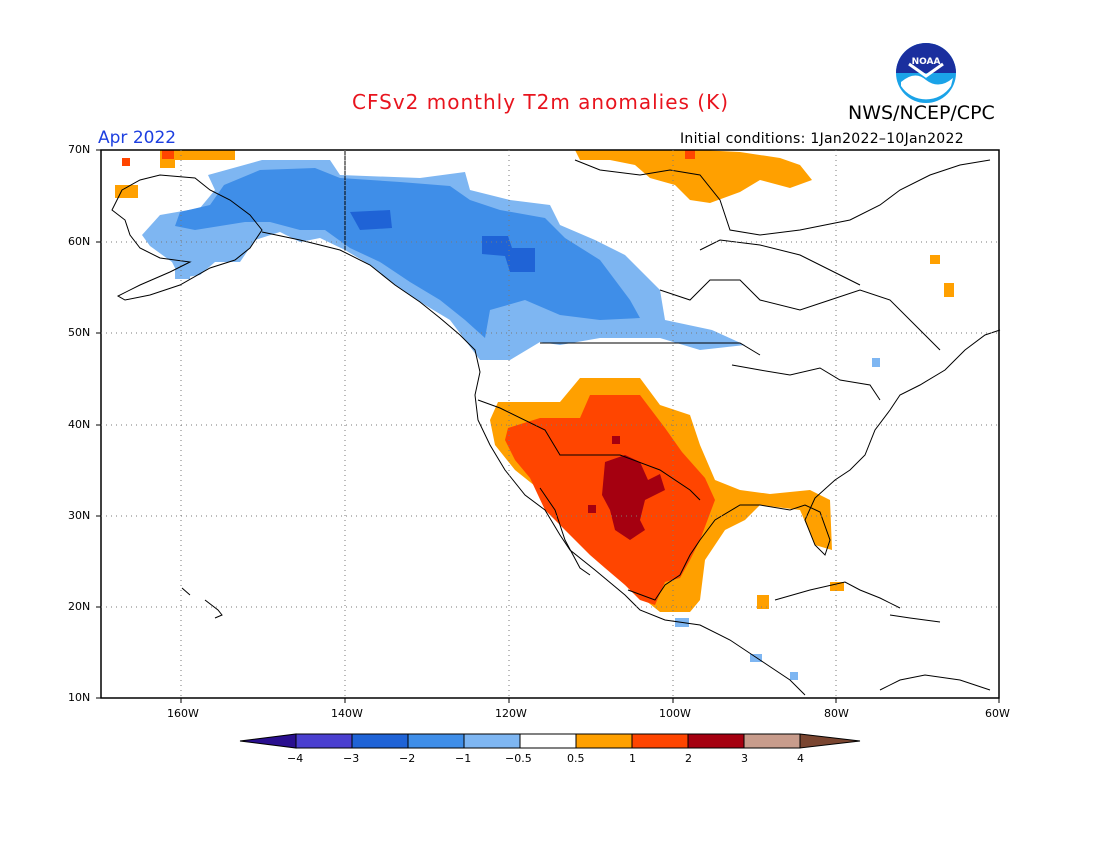  Describe the element at coordinates (79, 332) in the screenshot. I see `lat-label: 50N` at that location.